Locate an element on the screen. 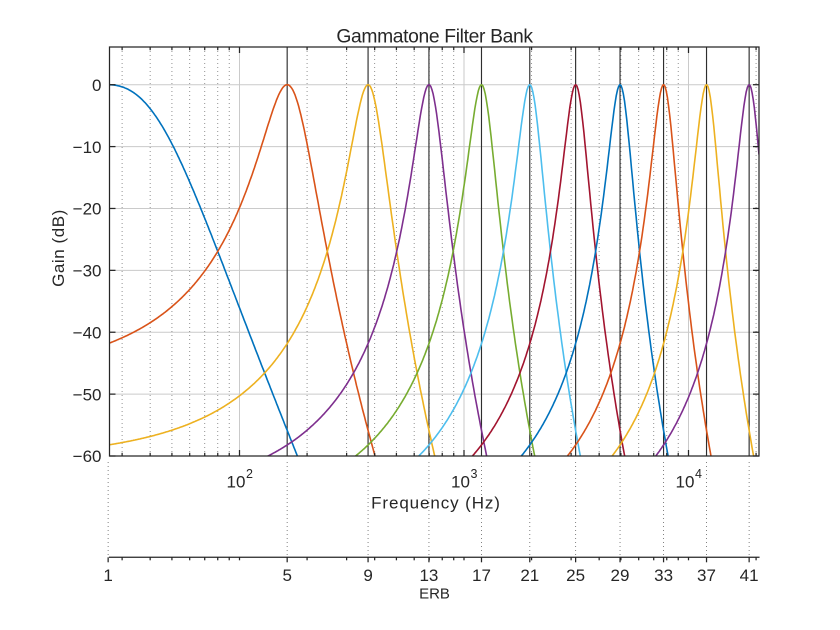 This screenshot has height=630, width=840. svg-text: −60 is located at coordinates (87, 456).